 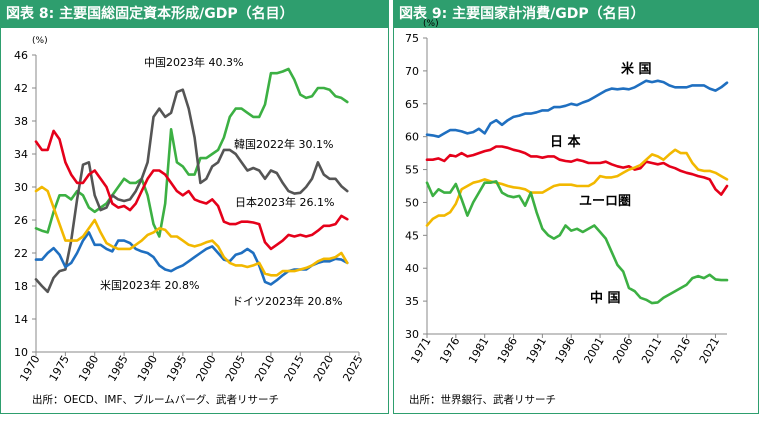 I want to click on y-tick-label: 26, so click(x=21, y=220).